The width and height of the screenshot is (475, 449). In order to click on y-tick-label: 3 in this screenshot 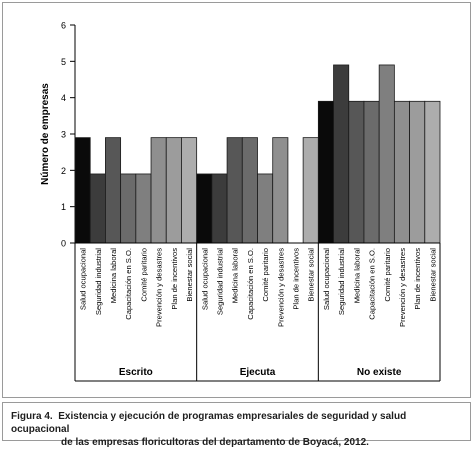, I will do `click(63, 135)`.